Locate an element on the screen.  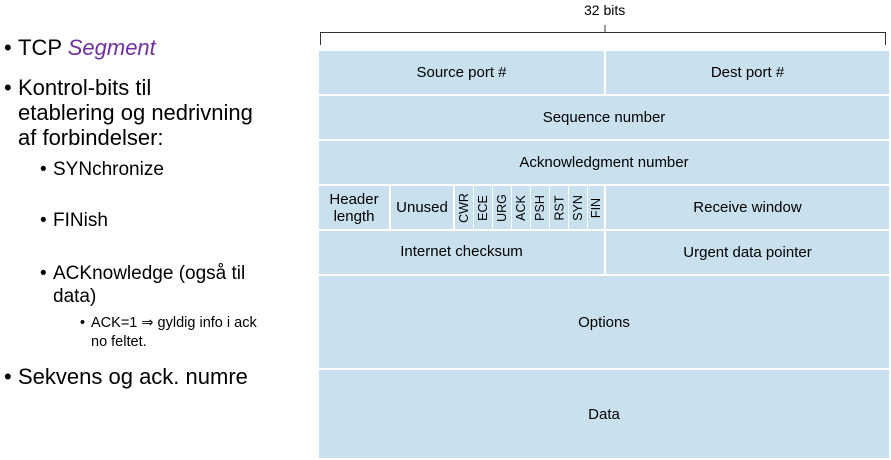
bullet-finish: • FINish is located at coordinates (74, 221).